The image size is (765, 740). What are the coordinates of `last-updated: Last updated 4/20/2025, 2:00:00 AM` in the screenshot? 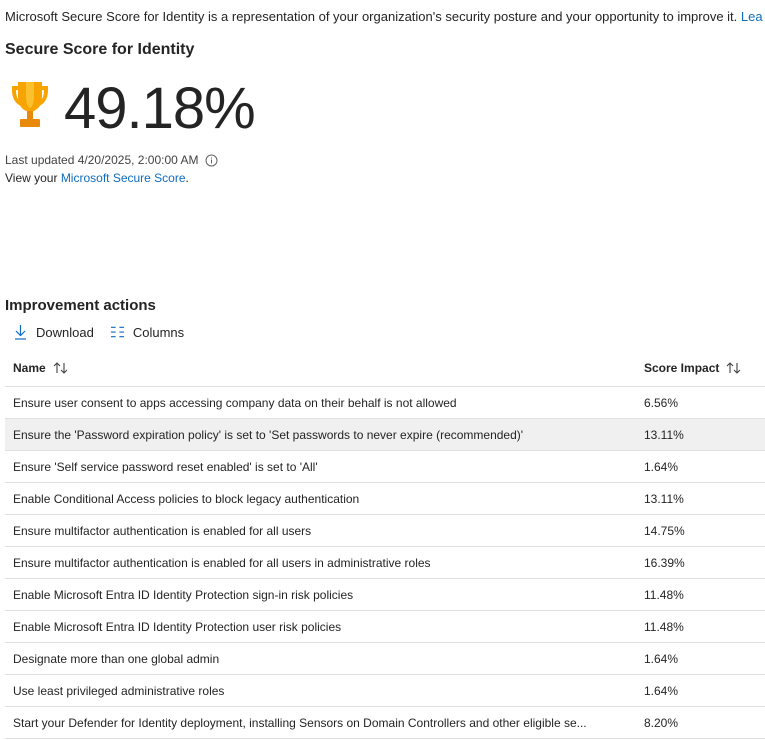 It's located at (111, 160).